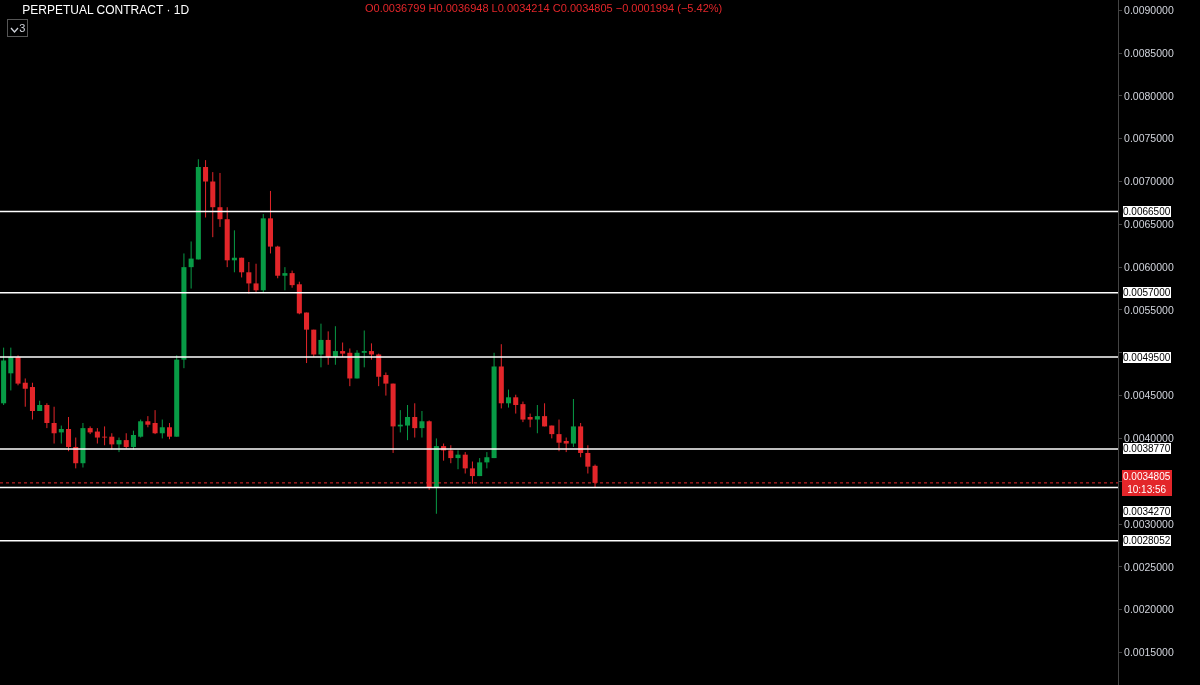 The image size is (1200, 685). What do you see at coordinates (1149, 95) in the screenshot?
I see `y-tick-label: 0.0080000` at bounding box center [1149, 95].